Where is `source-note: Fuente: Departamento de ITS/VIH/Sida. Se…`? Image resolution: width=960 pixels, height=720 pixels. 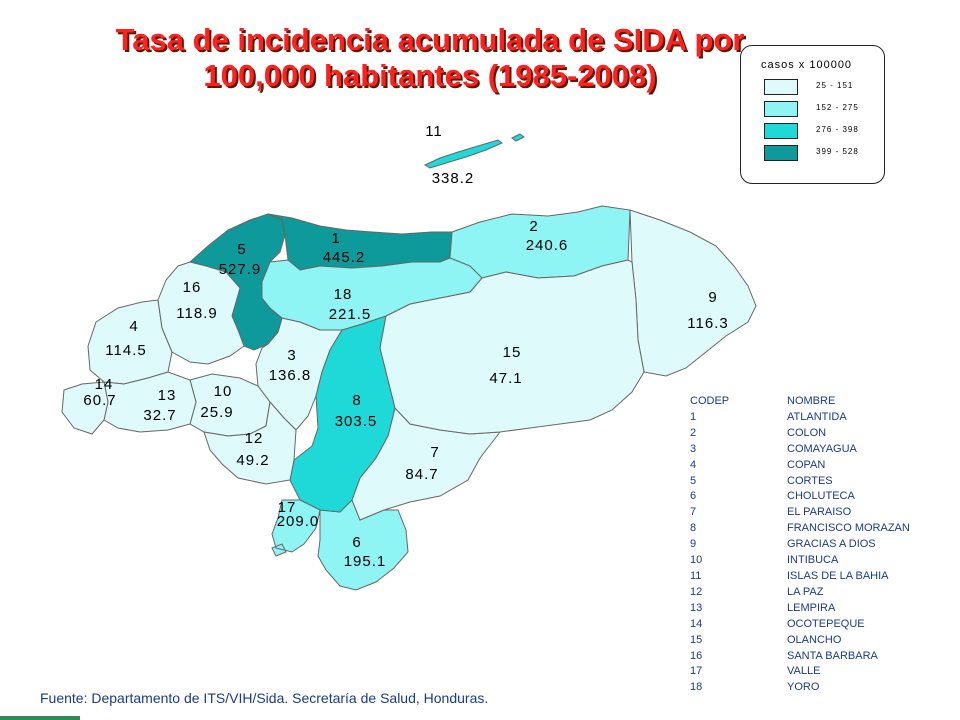 source-note: Fuente: Departamento de ITS/VIH/Sida. Se… is located at coordinates (264, 698).